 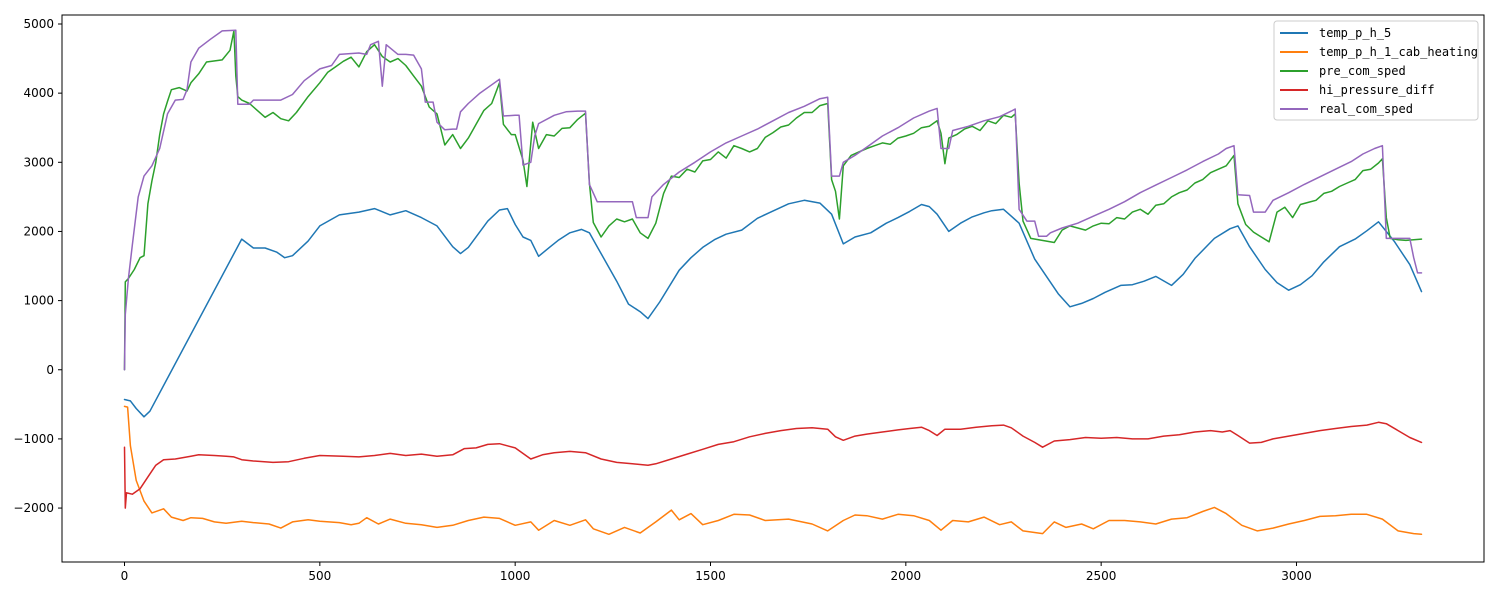 I want to click on y-tick-label: 2000, so click(x=38, y=231).